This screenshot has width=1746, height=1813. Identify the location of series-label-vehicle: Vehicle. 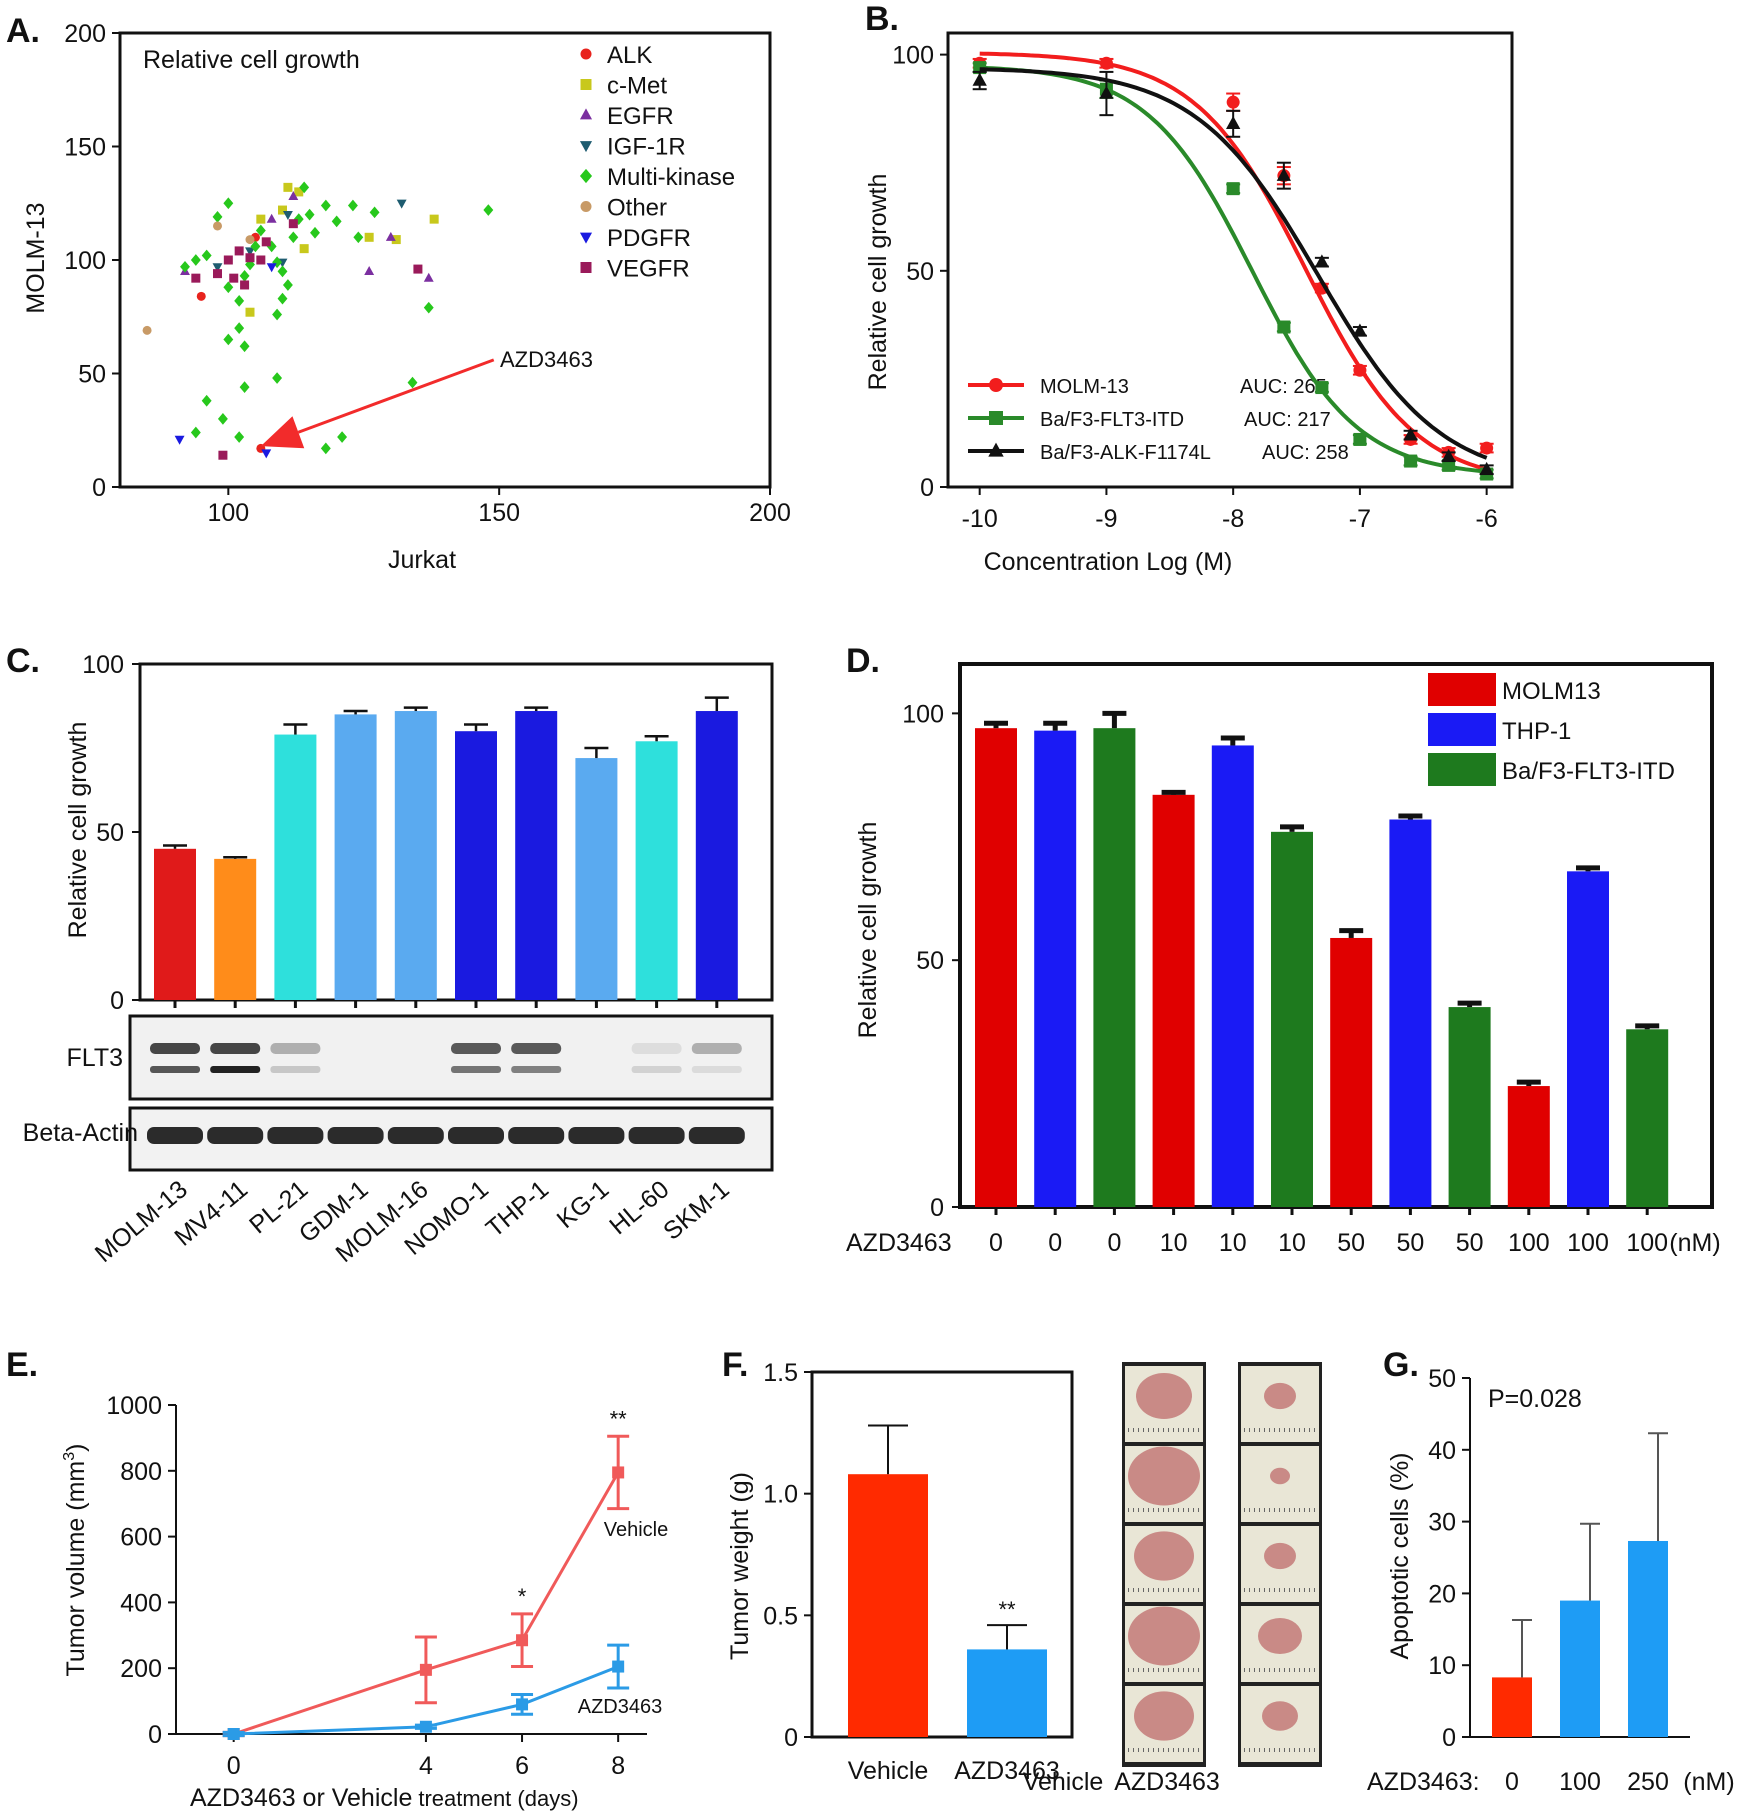
(636, 1530).